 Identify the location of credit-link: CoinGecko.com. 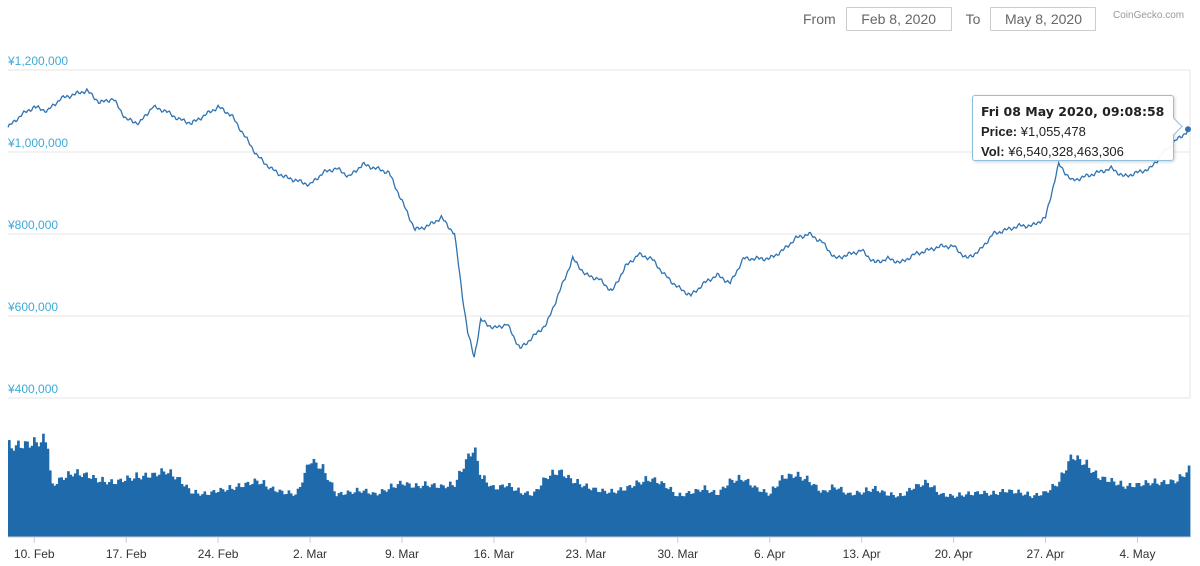
(1149, 15).